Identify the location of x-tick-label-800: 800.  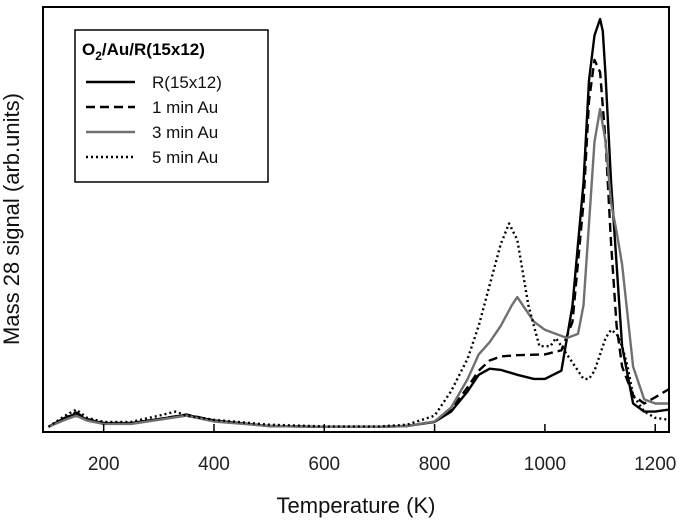
(435, 464).